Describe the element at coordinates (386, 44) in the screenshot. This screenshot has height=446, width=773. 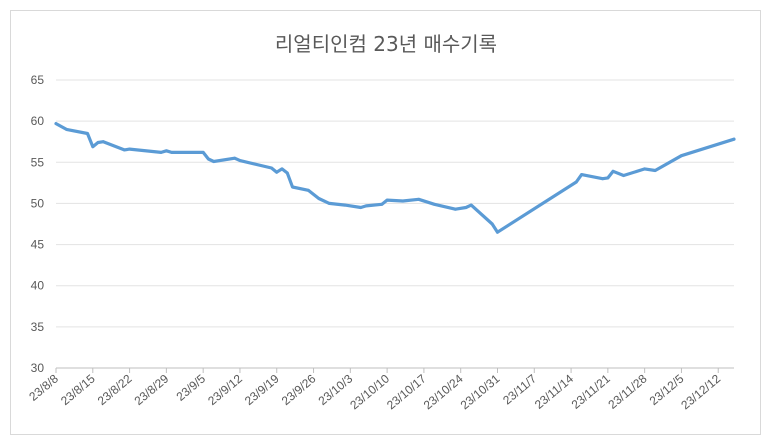
I see `chart-title: 리얼티인컴 23년 매수기록` at that location.